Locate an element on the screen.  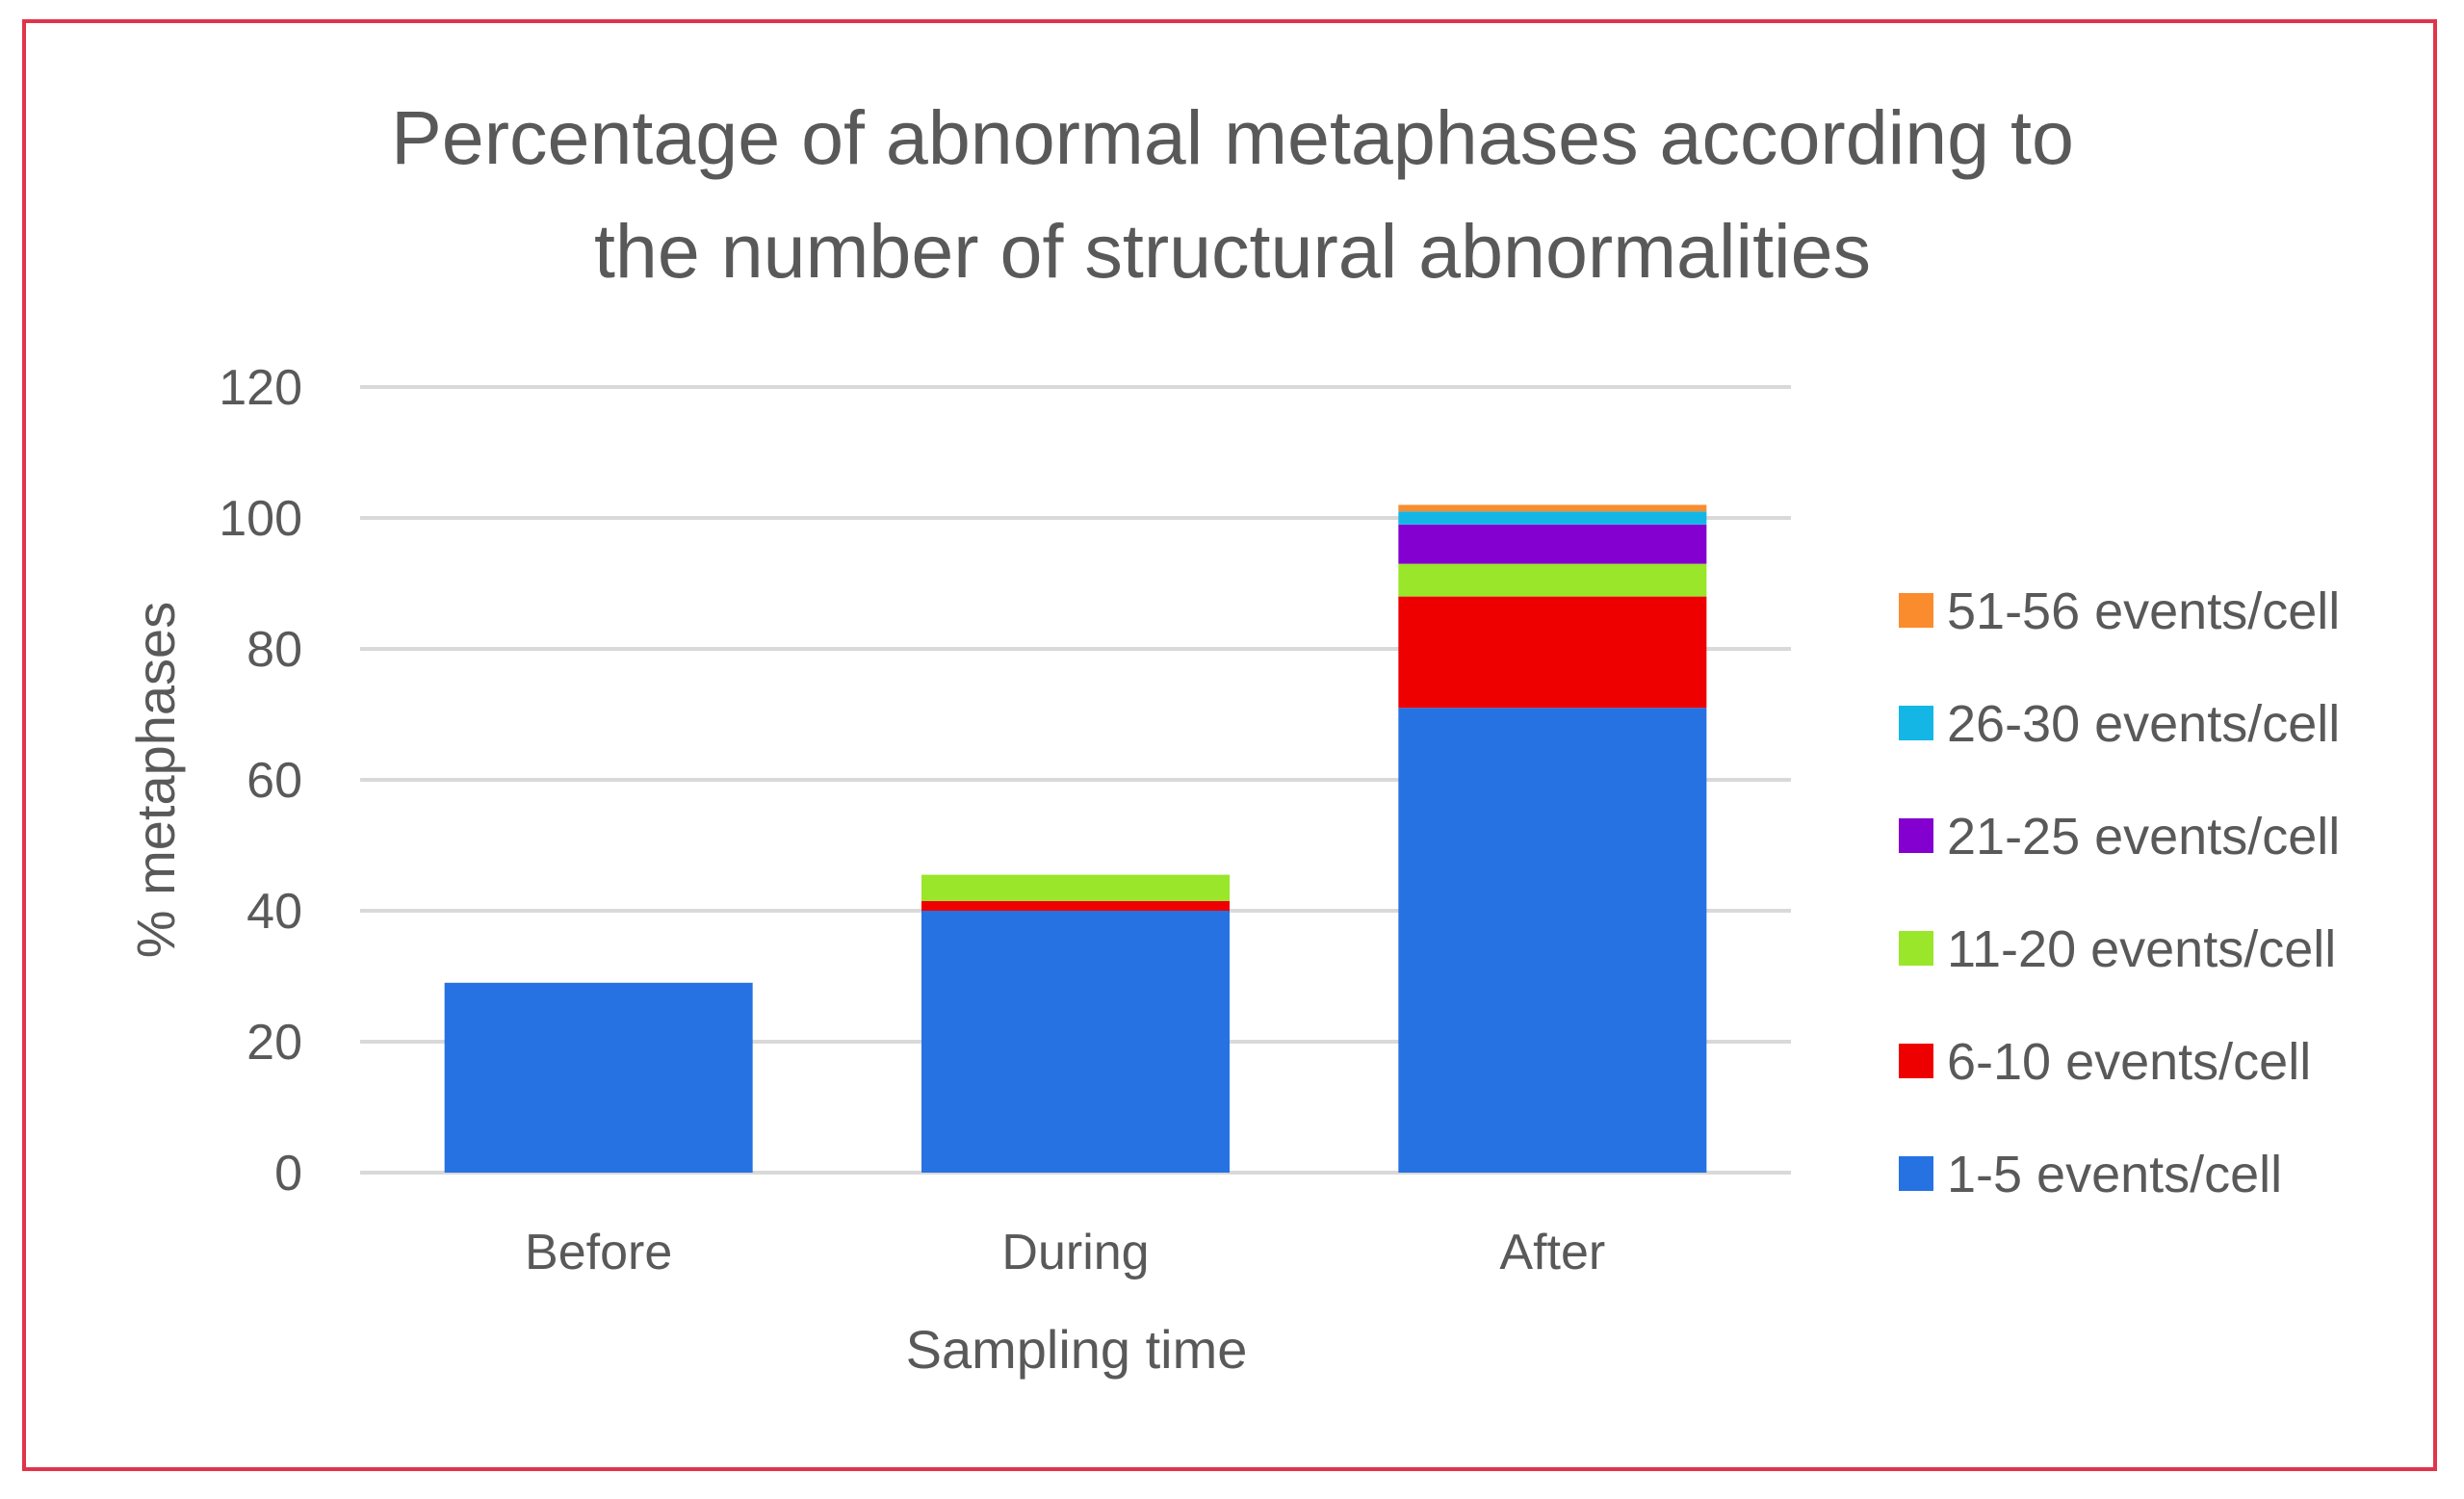
y-tick-label: 100 is located at coordinates (260, 519).